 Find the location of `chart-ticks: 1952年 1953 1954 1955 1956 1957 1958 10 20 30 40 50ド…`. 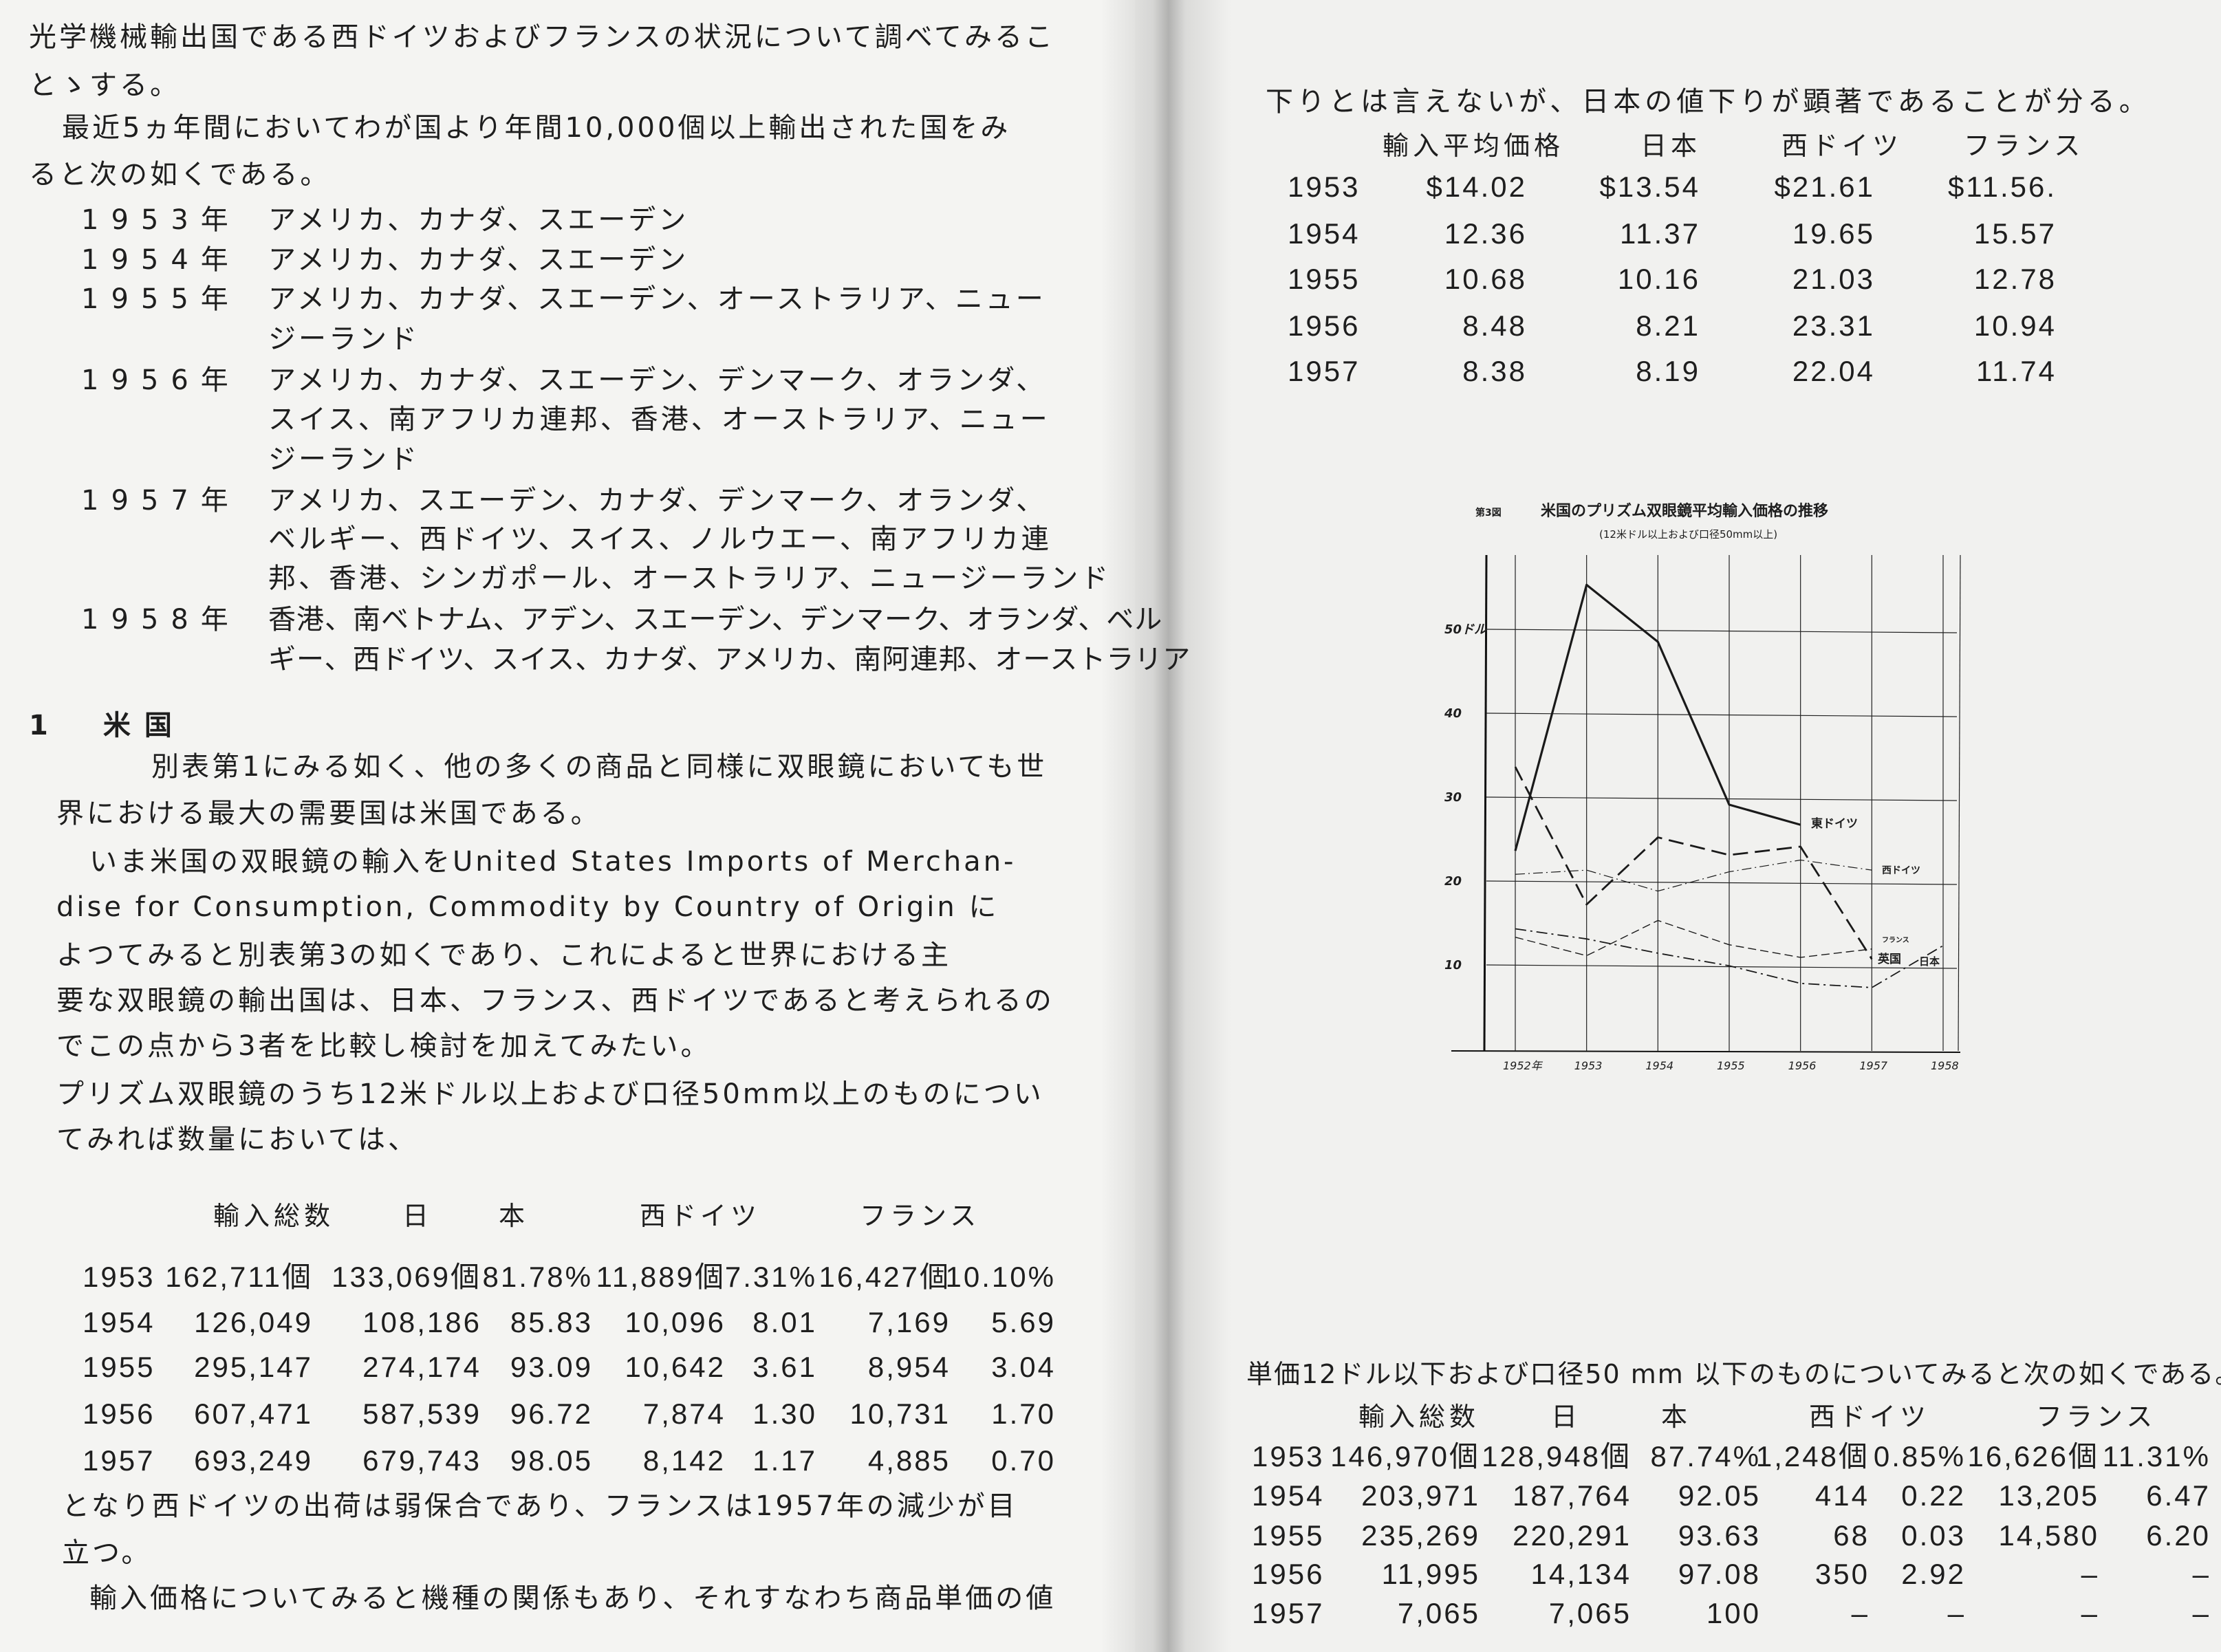

chart-ticks: 1952年 1953 1954 1955 1956 1957 1958 10 20 30 40 50ド… is located at coordinates (1701, 847).